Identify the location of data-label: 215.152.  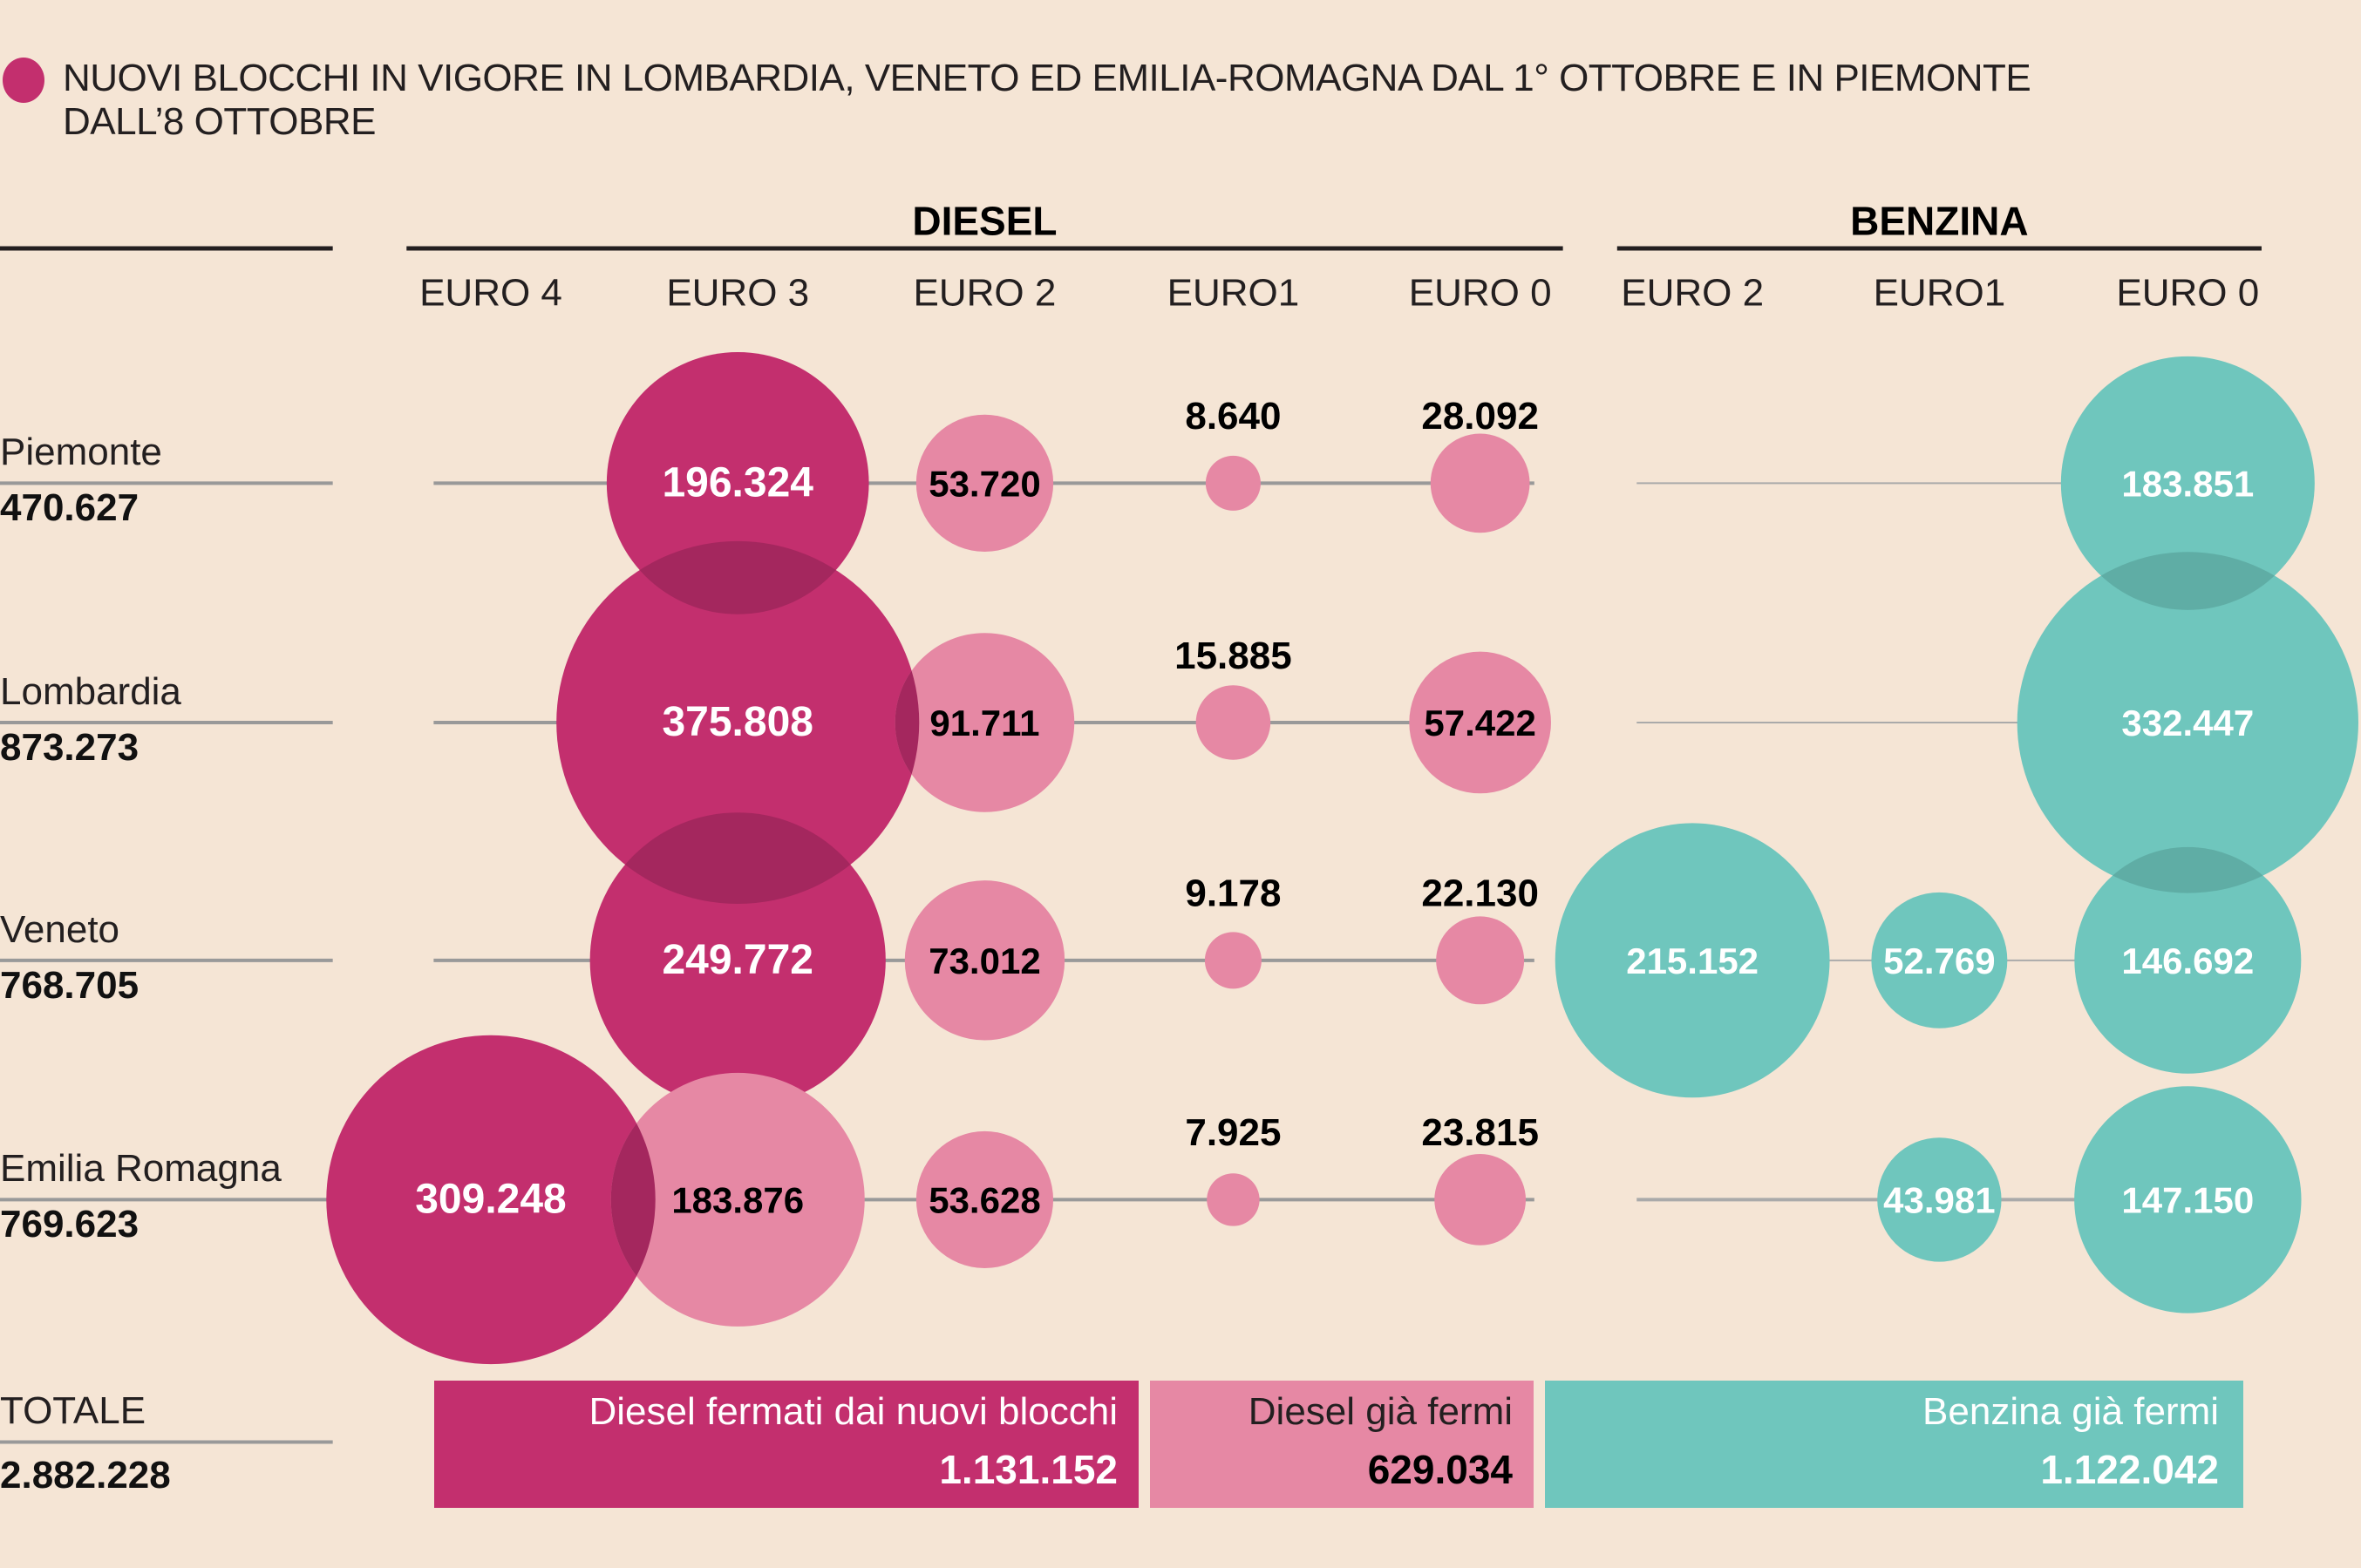
(1692, 960).